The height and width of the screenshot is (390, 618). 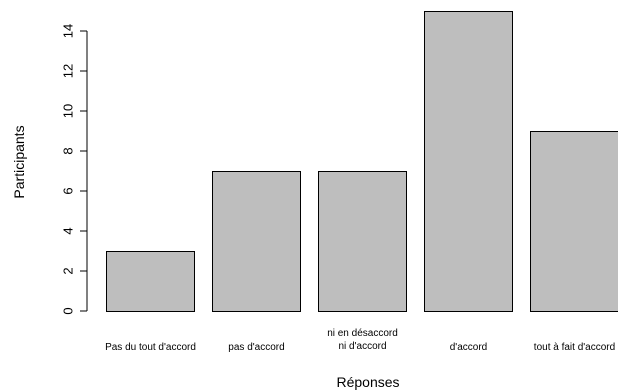 I want to click on y-tick-label: 14, so click(x=68, y=31).